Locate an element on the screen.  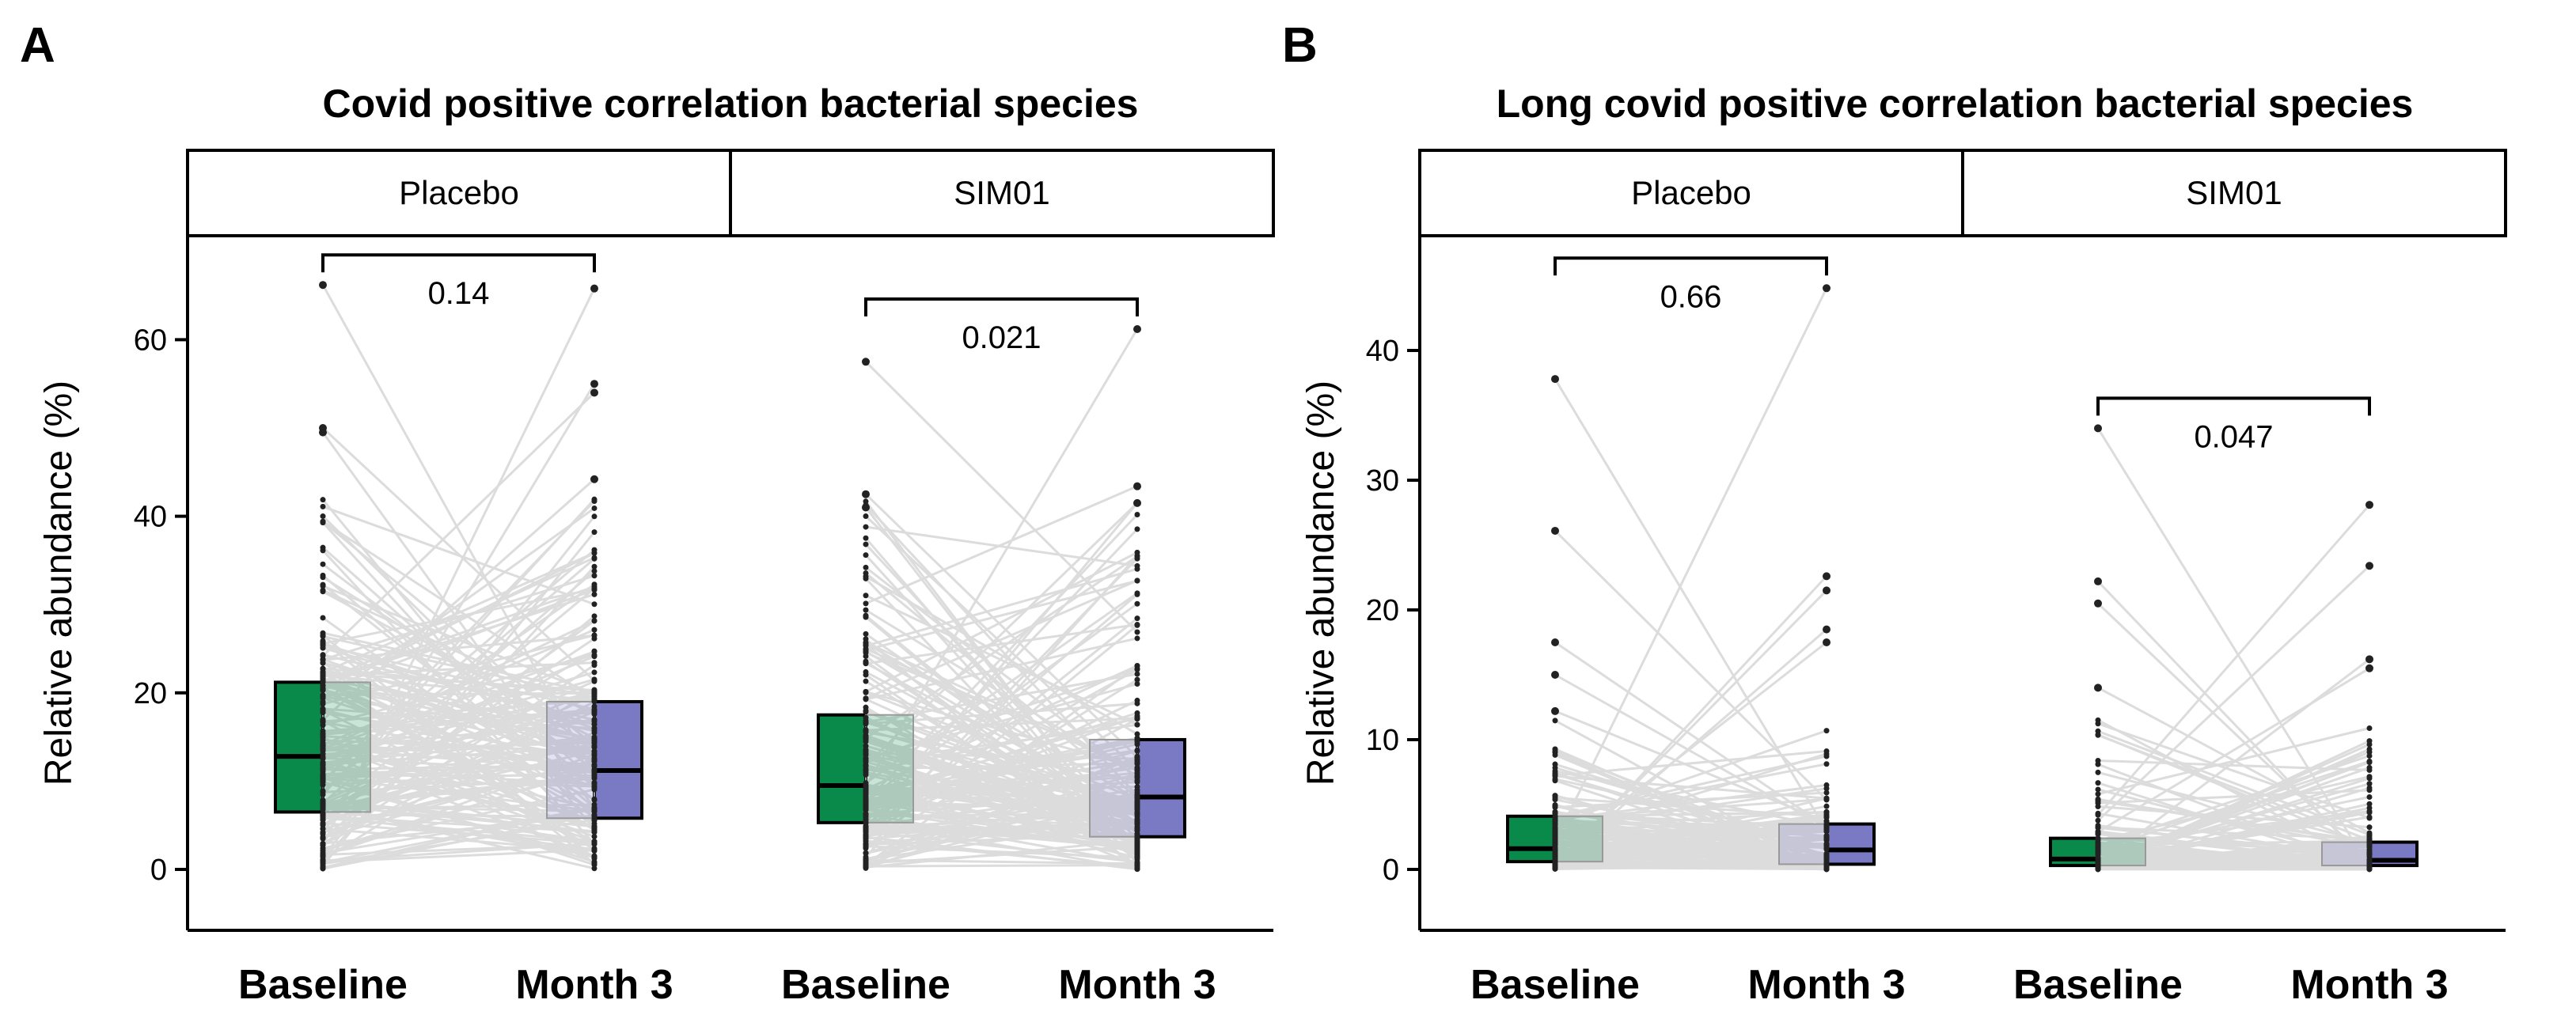
x-tick-label-b-sim01-month3: Month 3 is located at coordinates (2369, 985).